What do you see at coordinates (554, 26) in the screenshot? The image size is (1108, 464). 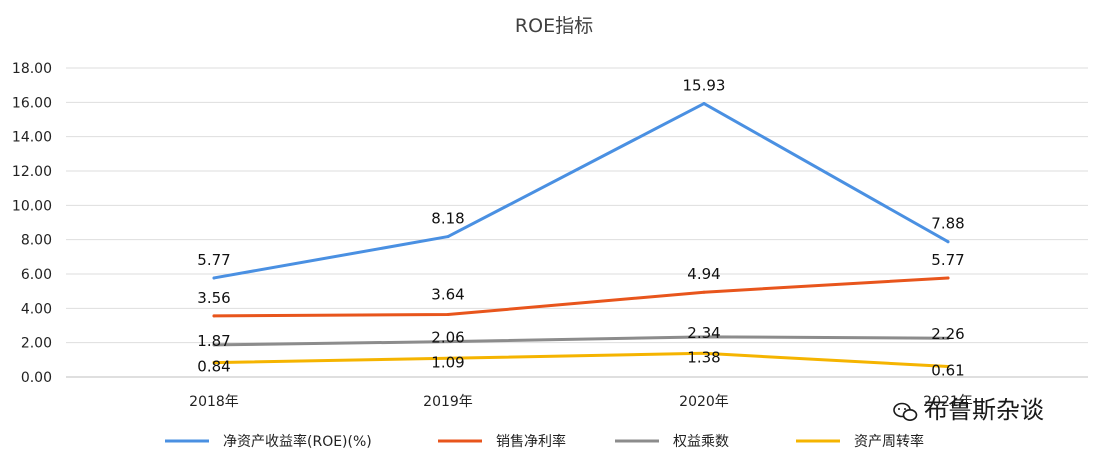 I see `chart-title: ROE指标` at bounding box center [554, 26].